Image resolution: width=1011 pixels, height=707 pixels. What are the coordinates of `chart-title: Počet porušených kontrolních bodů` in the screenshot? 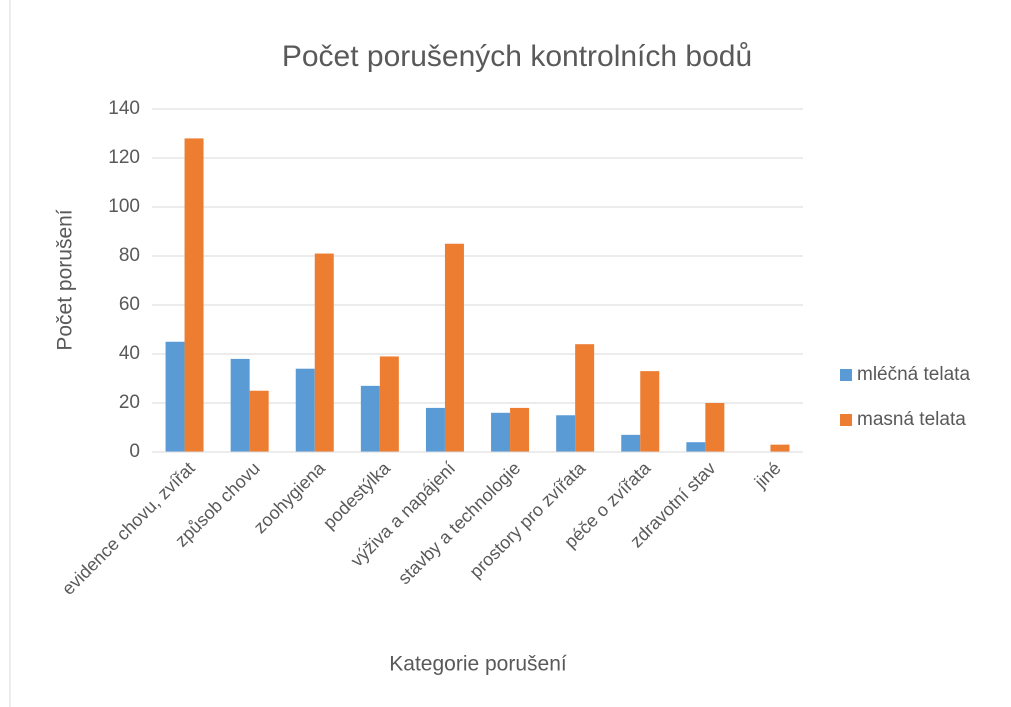 It's located at (517, 56).